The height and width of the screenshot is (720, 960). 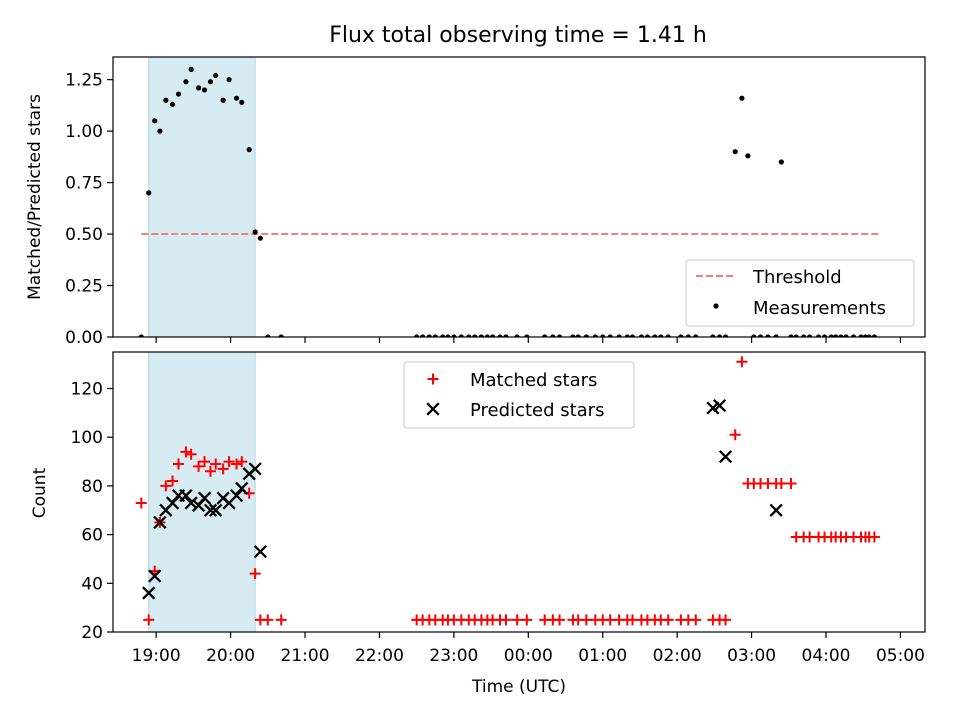 I want to click on bottom-y-axis-label: Count, so click(x=40, y=492).